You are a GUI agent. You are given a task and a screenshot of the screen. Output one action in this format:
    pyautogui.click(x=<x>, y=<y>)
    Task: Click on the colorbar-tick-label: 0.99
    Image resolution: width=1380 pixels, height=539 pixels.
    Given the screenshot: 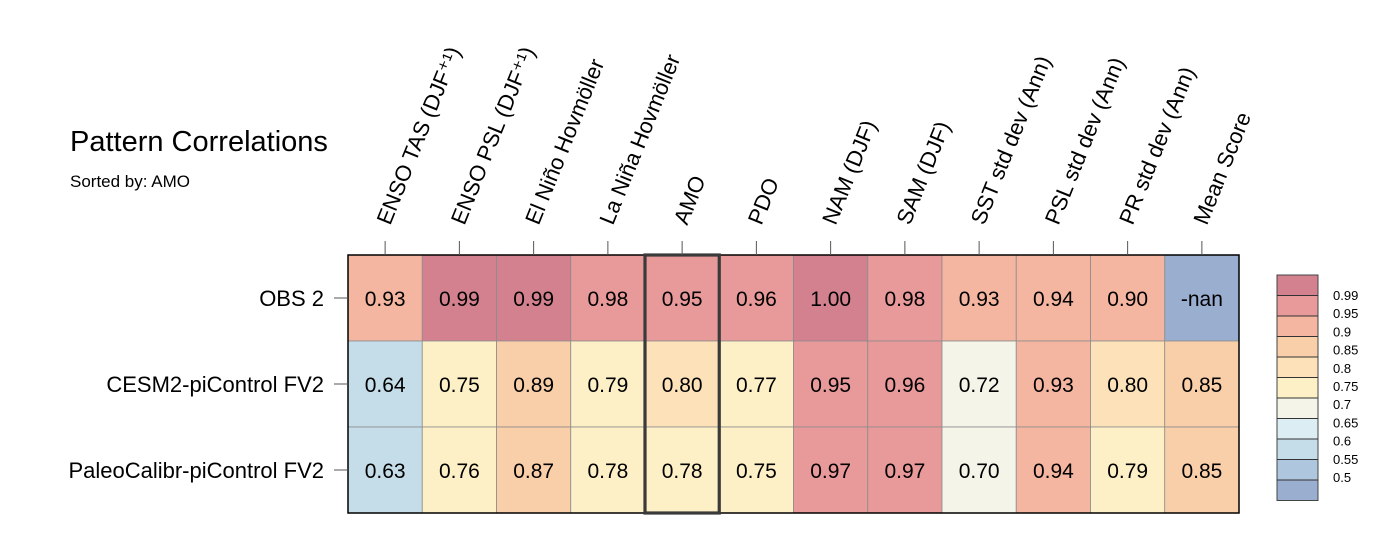 What is the action you would take?
    pyautogui.click(x=1345, y=295)
    